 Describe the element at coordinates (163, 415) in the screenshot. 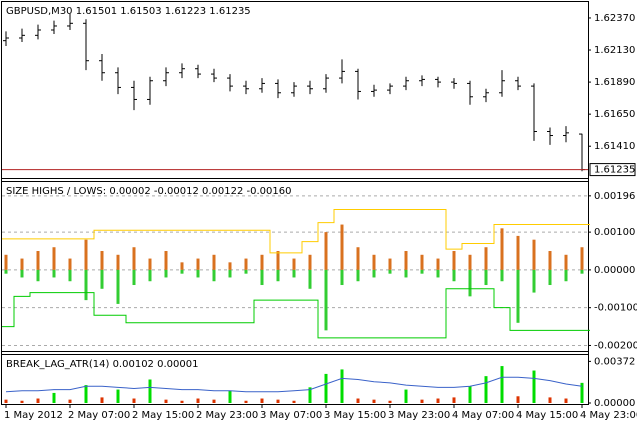

I see `x-tick-label: 2 May 15:00` at that location.